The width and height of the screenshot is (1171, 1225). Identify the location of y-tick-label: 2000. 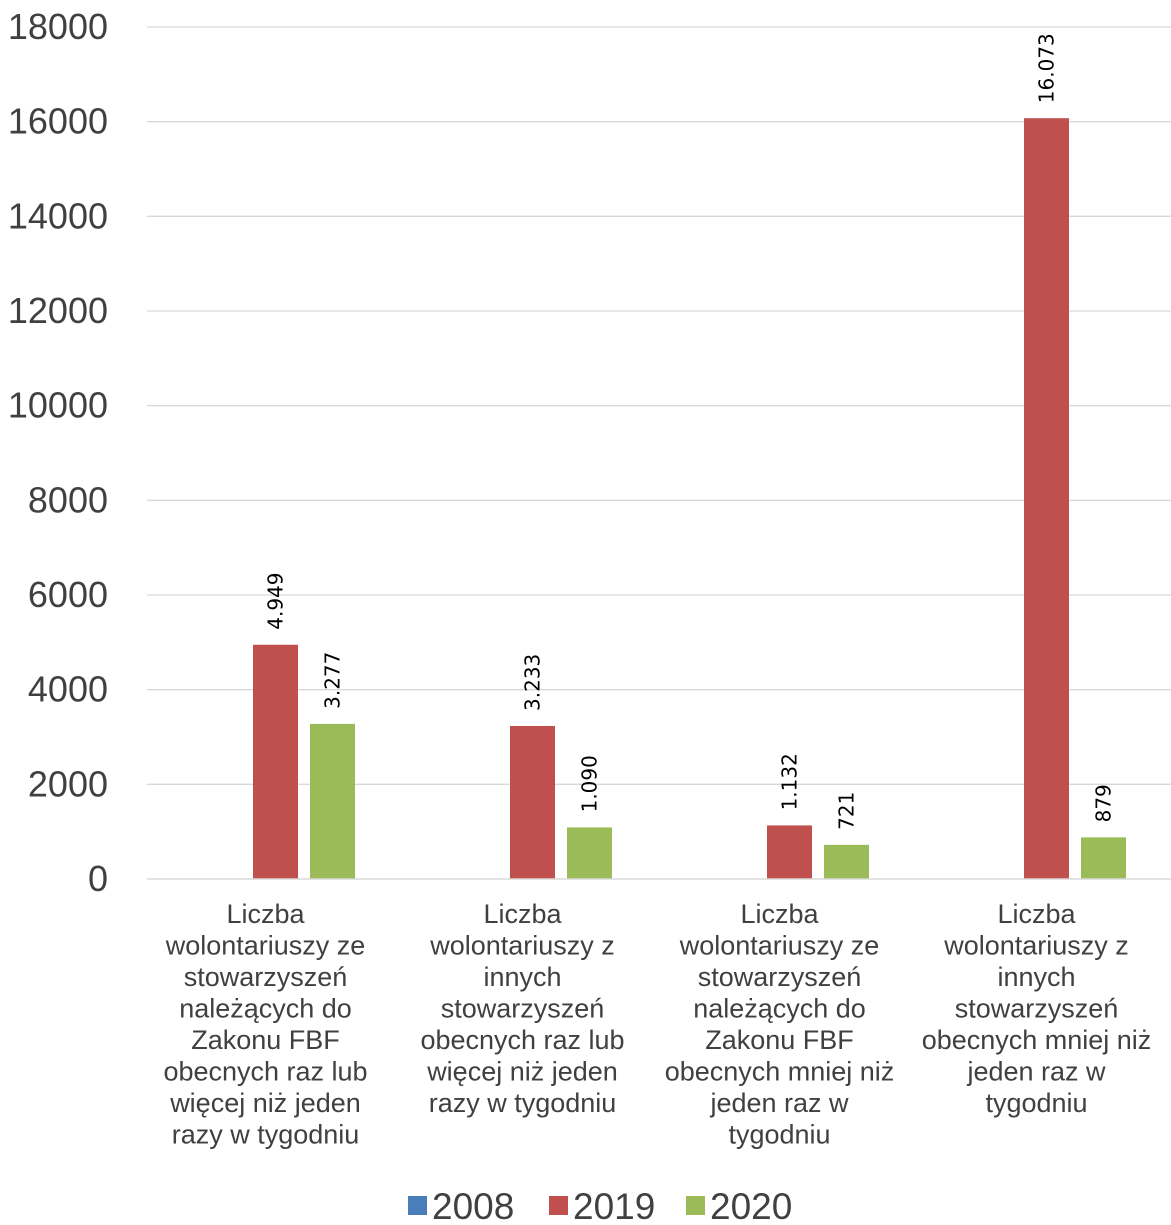
(68, 783).